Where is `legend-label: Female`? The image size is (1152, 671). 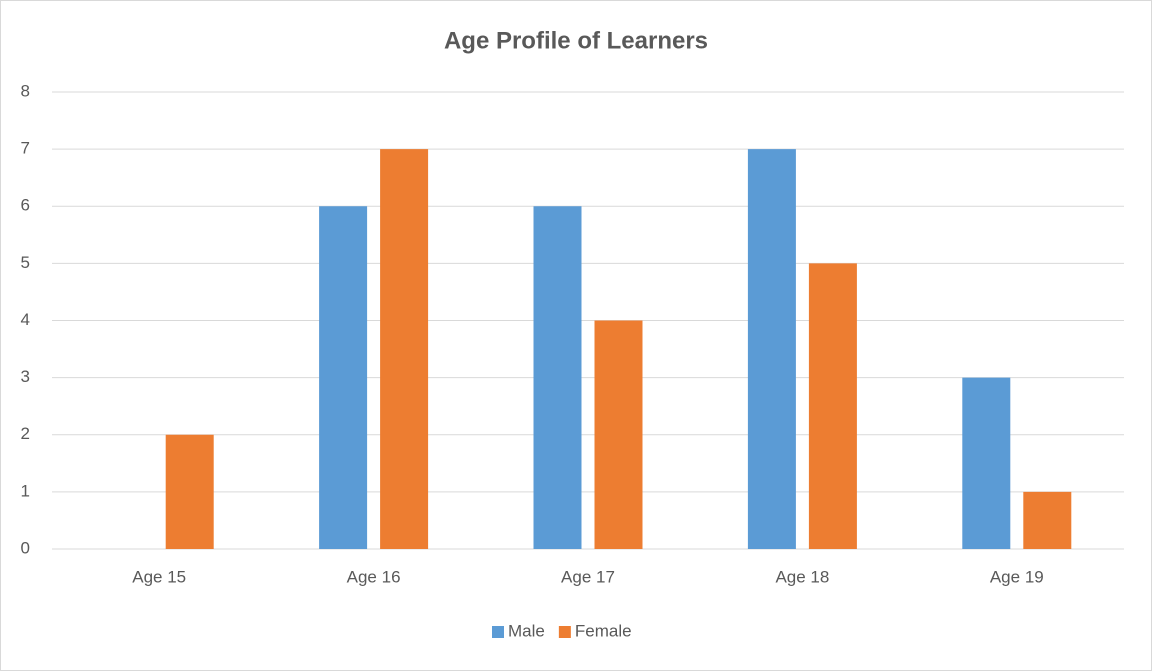 legend-label: Female is located at coordinates (603, 630).